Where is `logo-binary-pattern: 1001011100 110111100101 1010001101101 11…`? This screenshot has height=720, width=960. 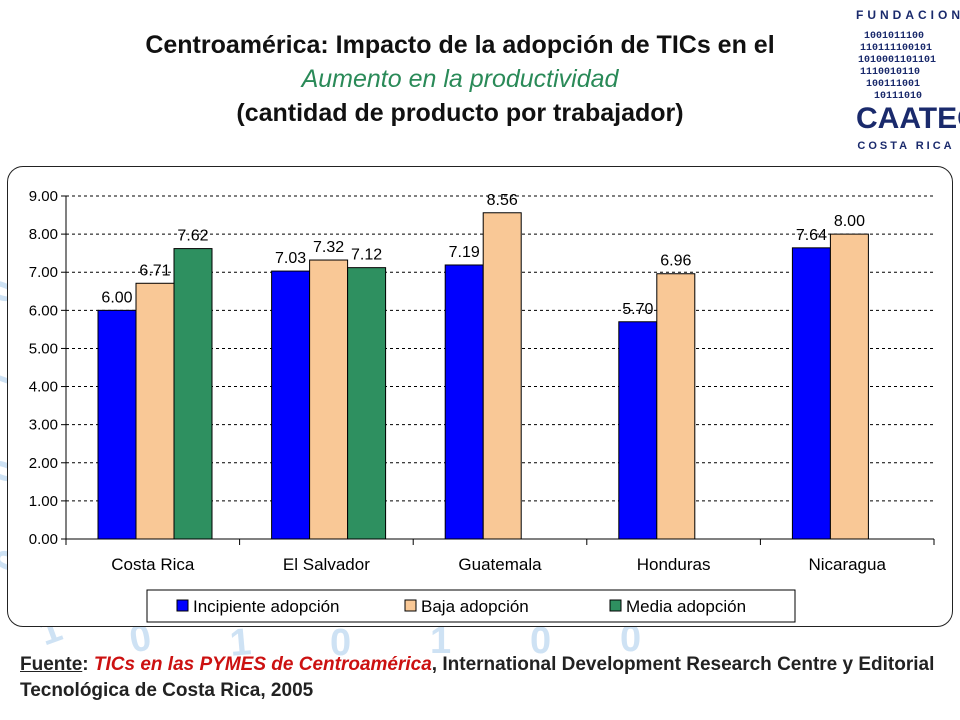
logo-binary-pattern: 1001011100 110111100101 1010001101101 11… is located at coordinates (897, 66).